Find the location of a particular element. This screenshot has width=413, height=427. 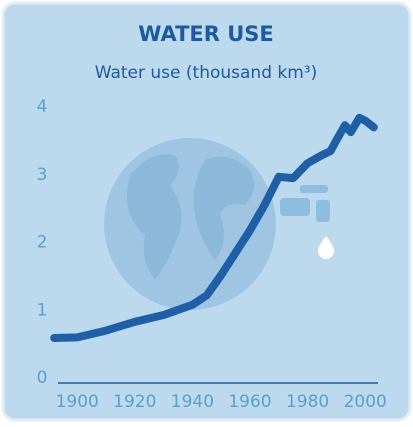

faucet is located at coordinates (307, 222).